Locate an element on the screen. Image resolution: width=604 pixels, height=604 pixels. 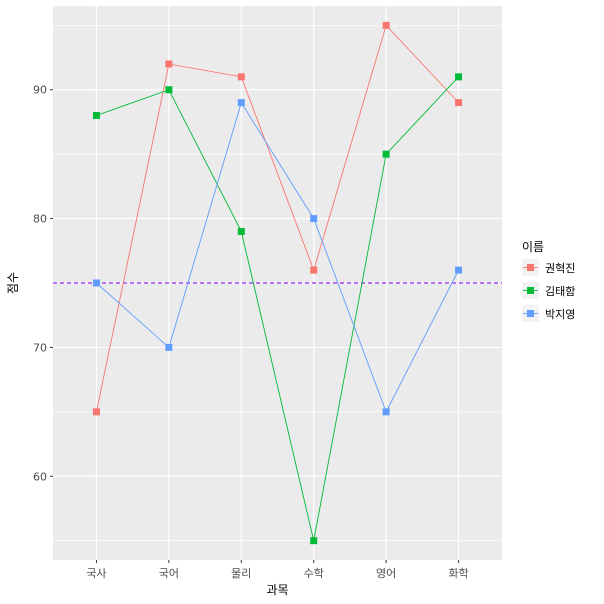
x-tick-label: 화학 is located at coordinates (458, 573).